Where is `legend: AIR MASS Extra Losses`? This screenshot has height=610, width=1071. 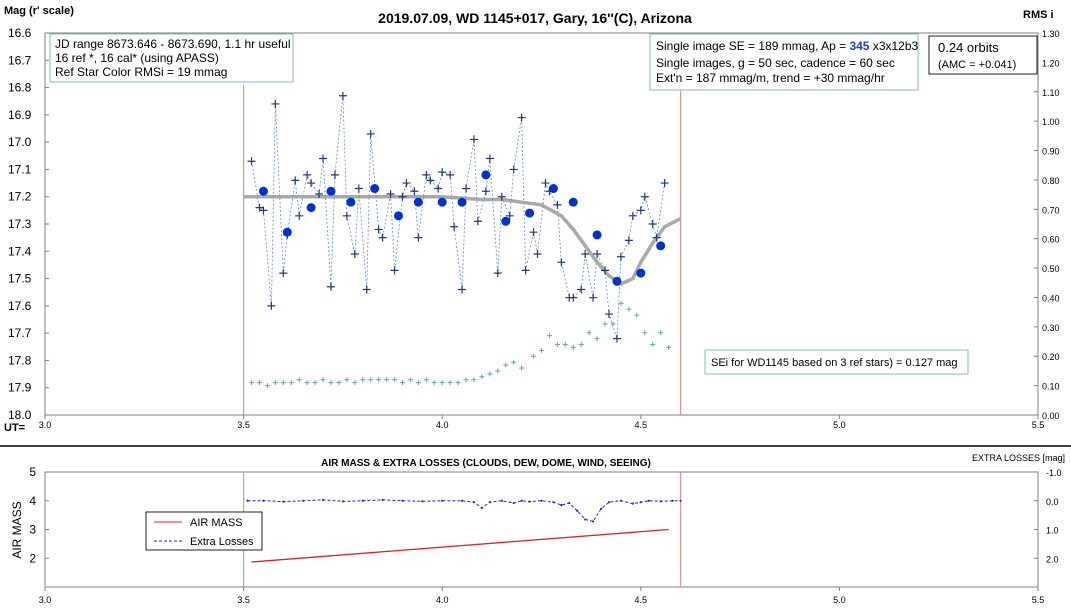 legend: AIR MASS Extra Losses is located at coordinates (204, 531).